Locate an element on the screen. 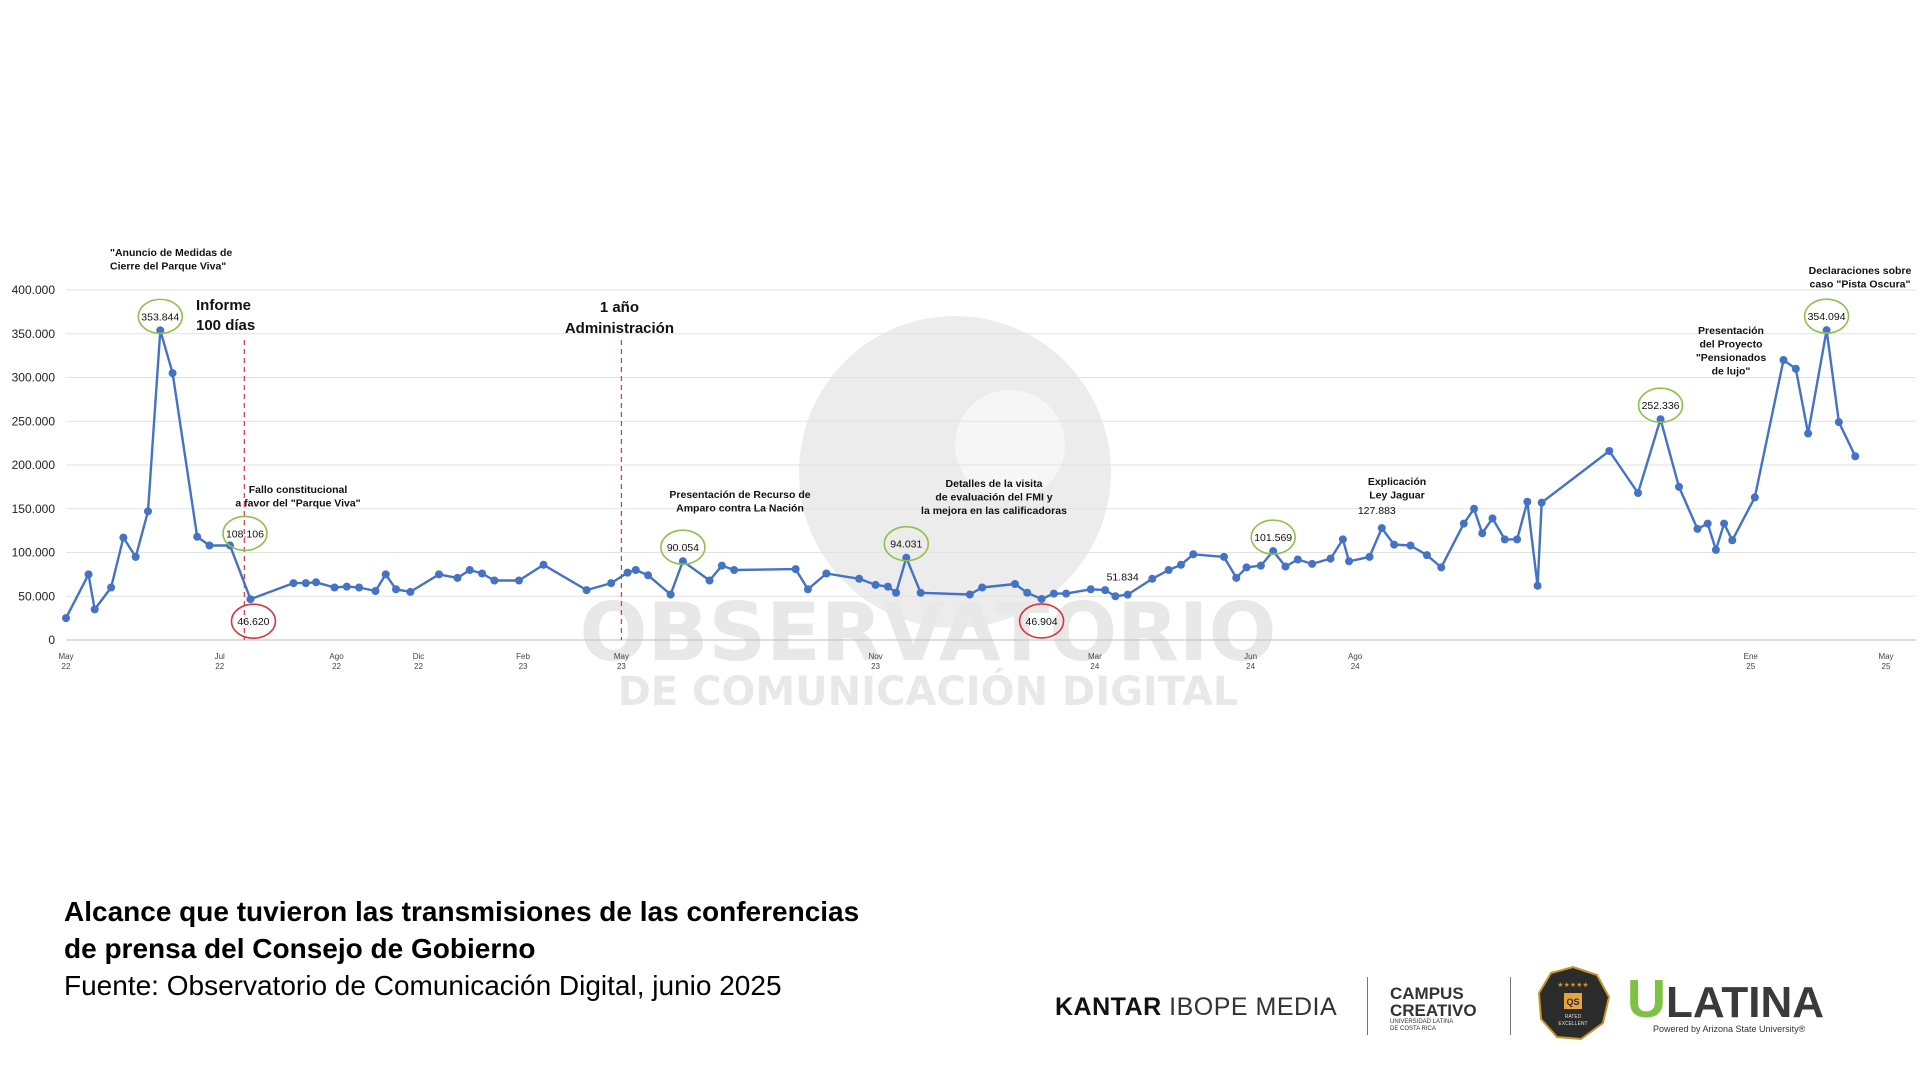 Image resolution: width=1920 pixels, height=1080 pixels. y-tick-label: 100.000 is located at coordinates (34, 553).